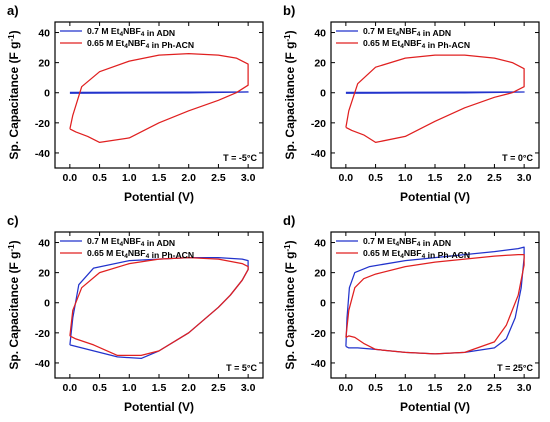 This screenshot has height=422, width=550. I want to click on panel-label: a), so click(13, 10).